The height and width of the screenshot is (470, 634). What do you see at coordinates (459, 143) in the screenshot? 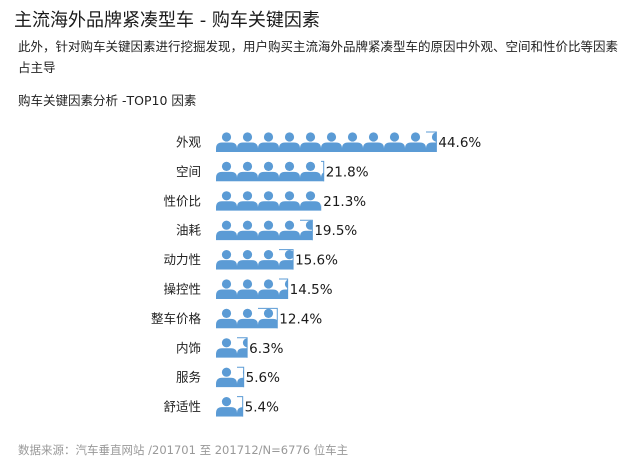
I see `value-label: 44.6%` at bounding box center [459, 143].